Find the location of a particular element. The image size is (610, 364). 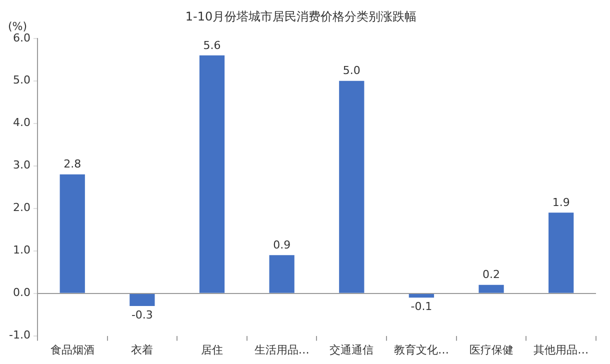

data-label: -0.3 is located at coordinates (142, 315).